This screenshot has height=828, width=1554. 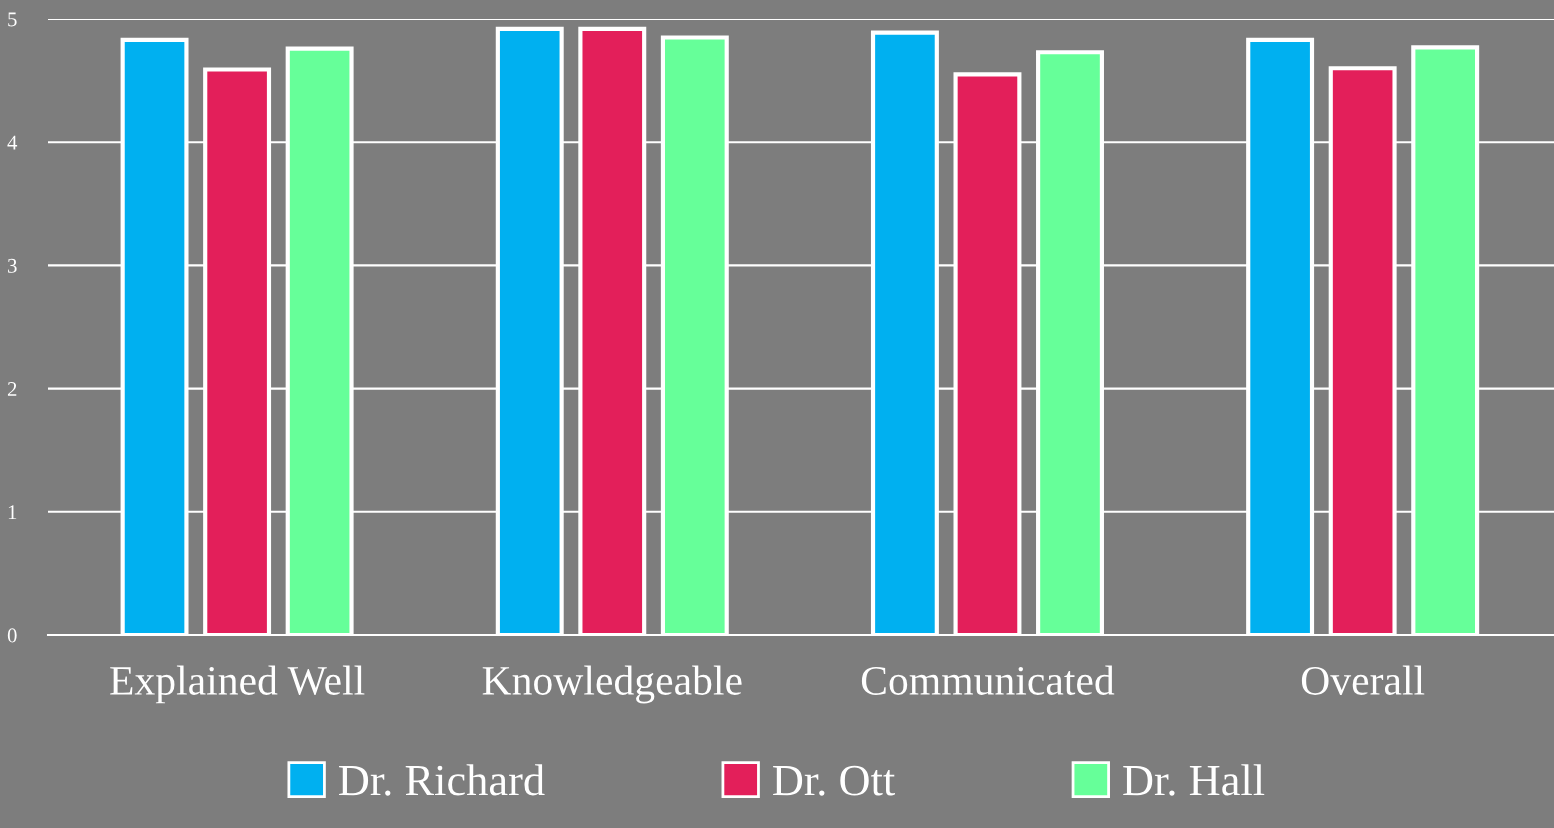 What do you see at coordinates (237, 684) in the screenshot?
I see `x-tick-label: Explained Well` at bounding box center [237, 684].